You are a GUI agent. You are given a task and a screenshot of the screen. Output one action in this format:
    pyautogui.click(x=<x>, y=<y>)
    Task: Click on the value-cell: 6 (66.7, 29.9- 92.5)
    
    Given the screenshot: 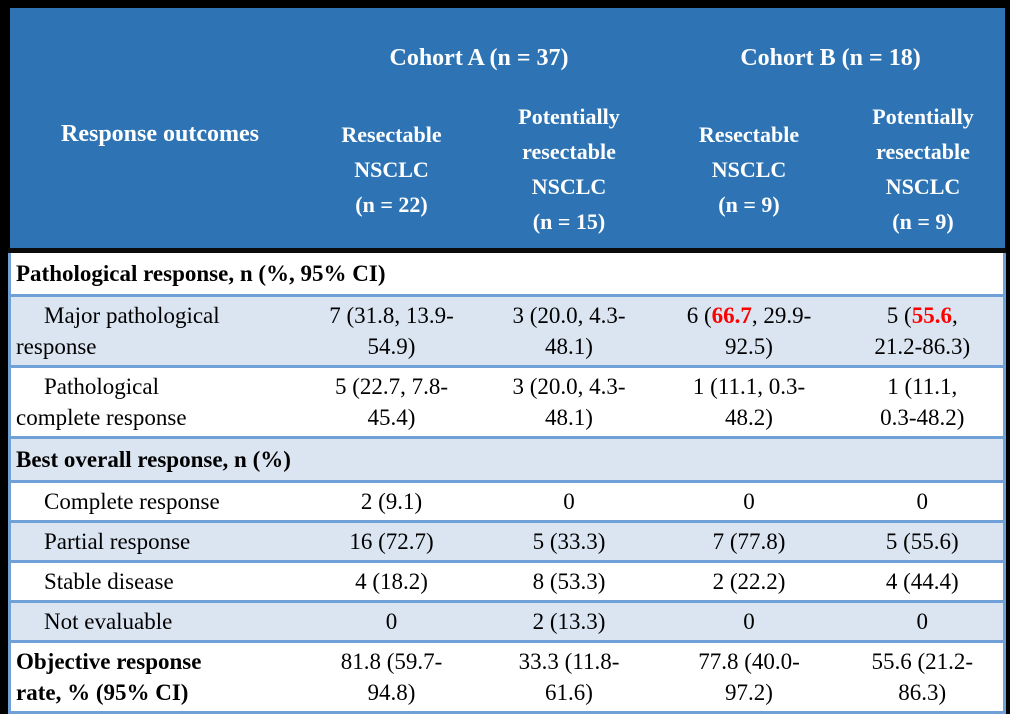 What is the action you would take?
    pyautogui.click(x=749, y=331)
    